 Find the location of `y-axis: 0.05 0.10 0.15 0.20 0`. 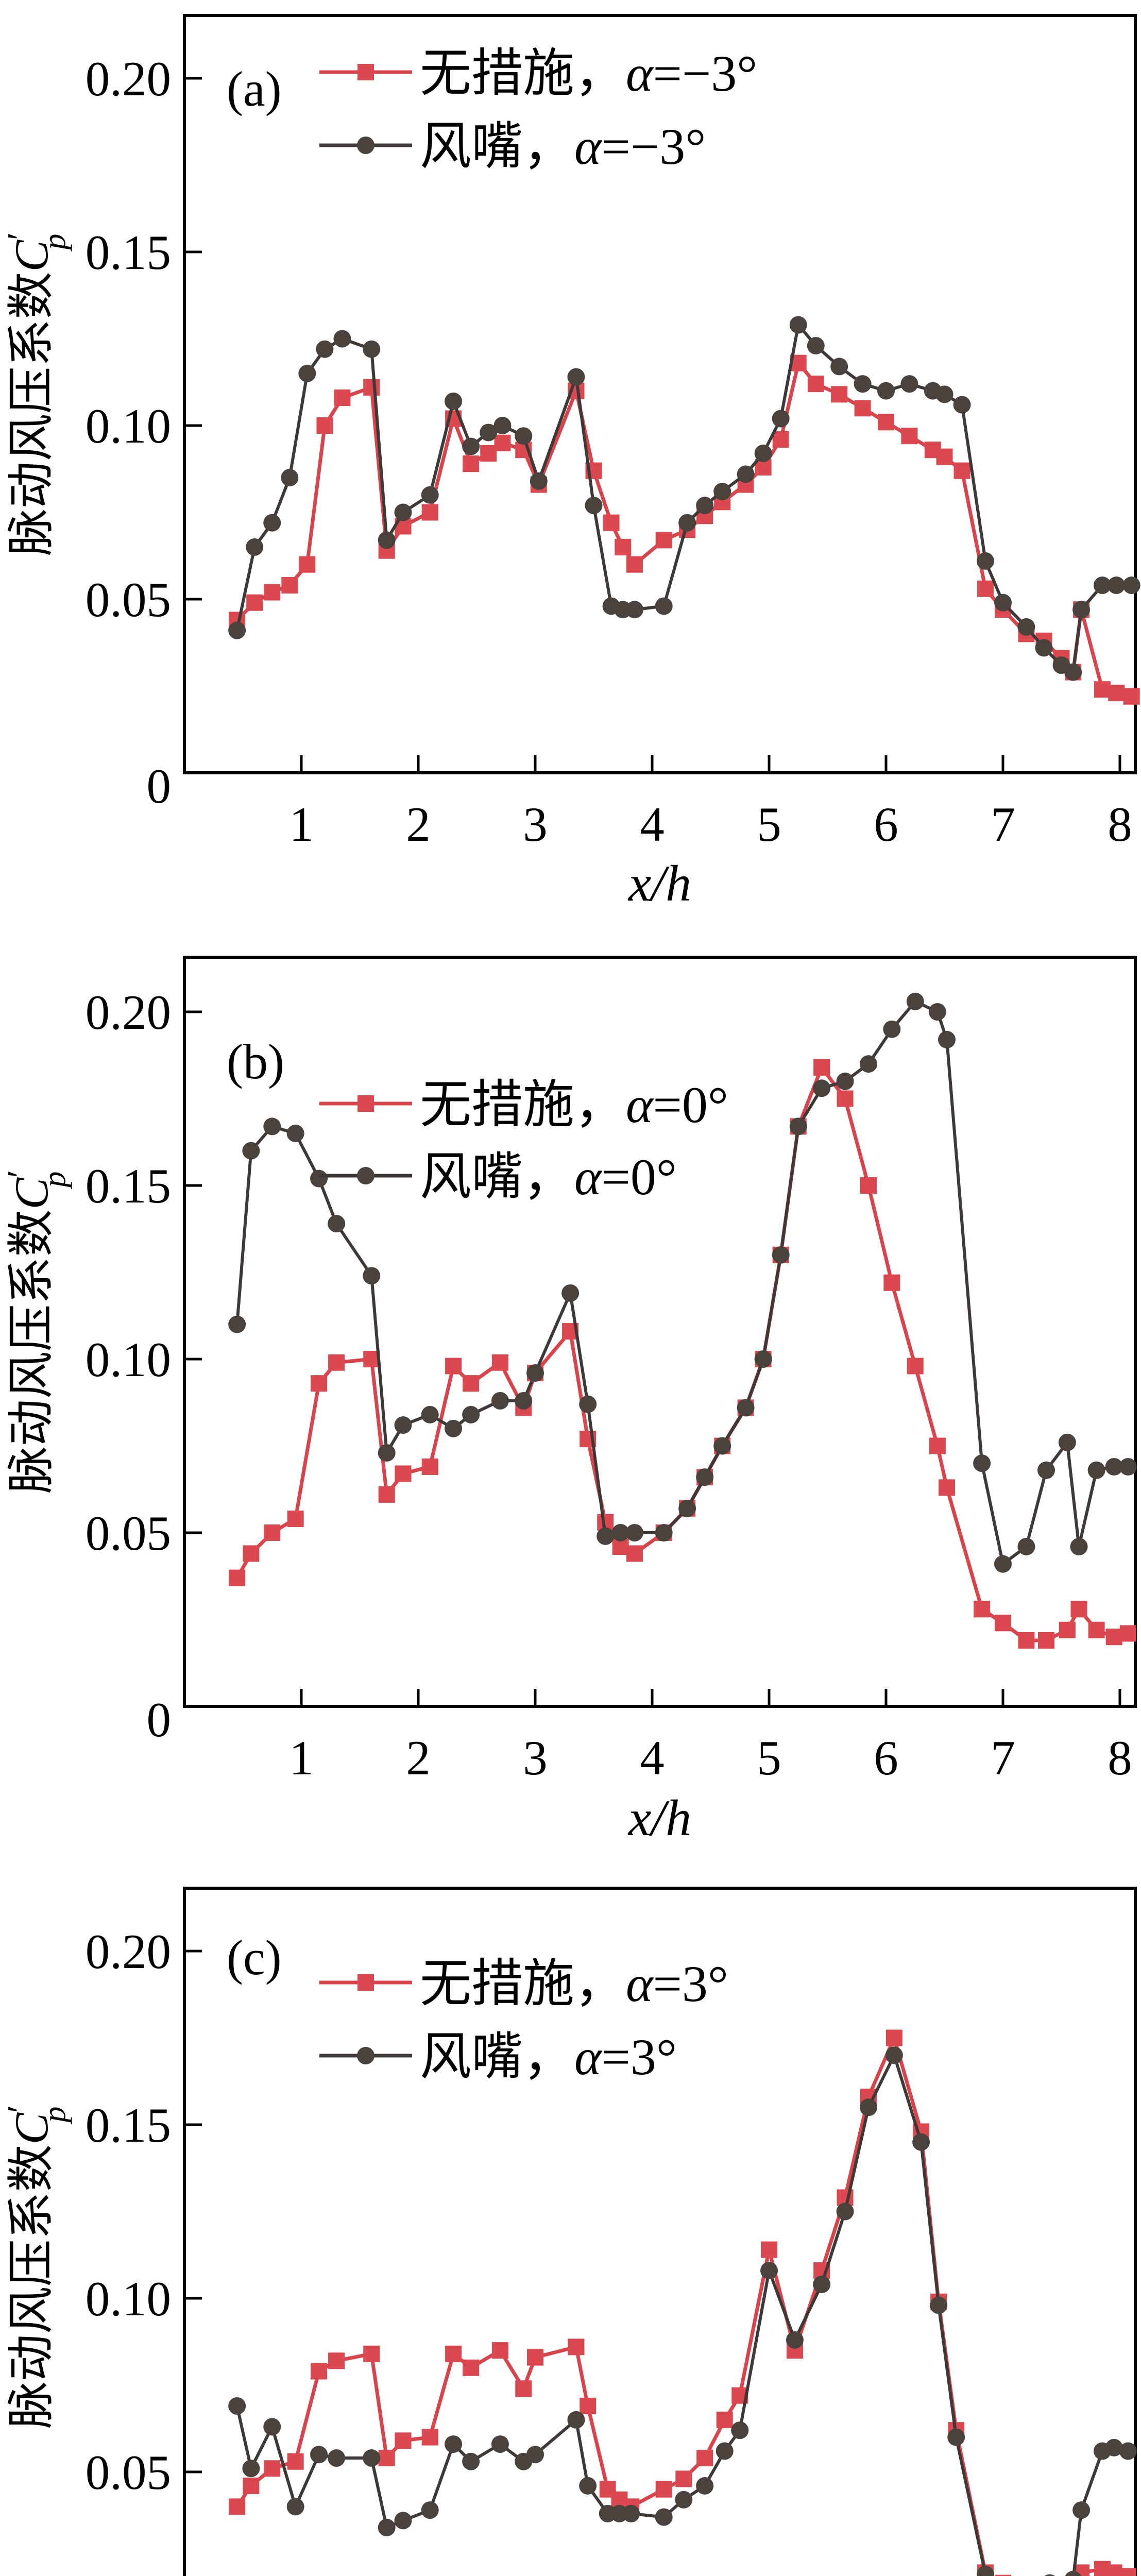

y-axis: 0.05 0.10 0.15 0.20 0 is located at coordinates (144, 433).